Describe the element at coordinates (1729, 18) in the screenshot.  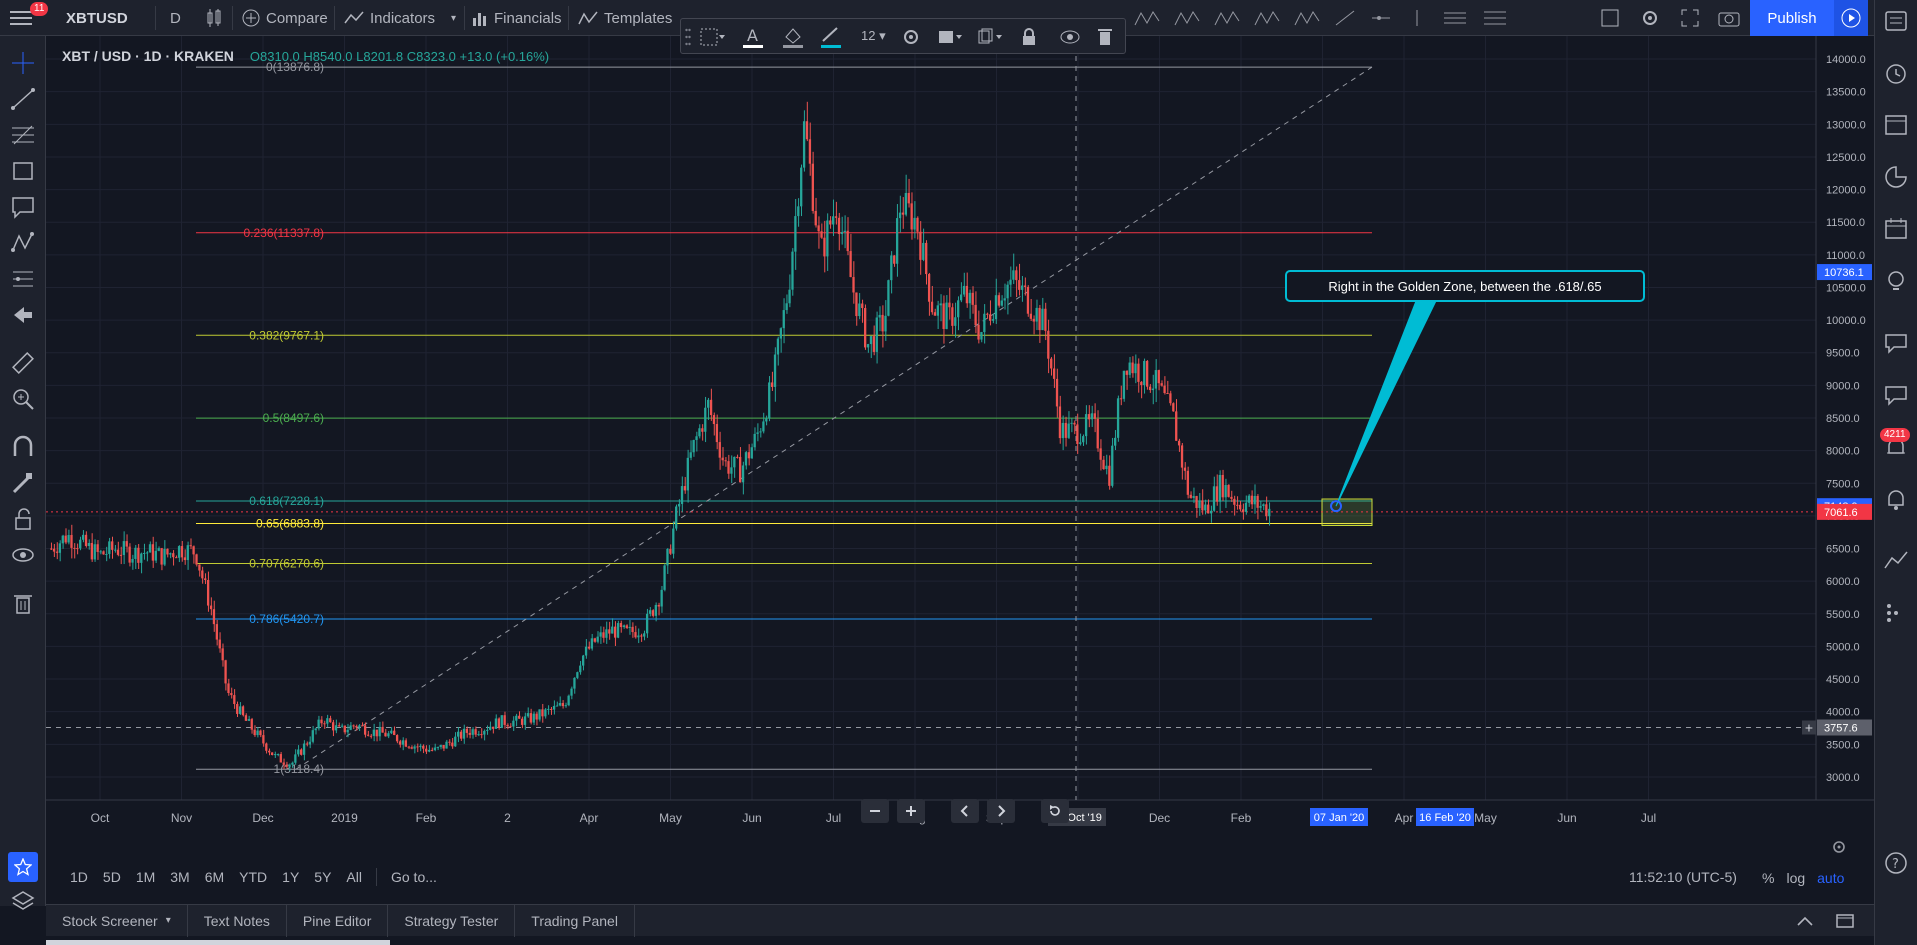
I see `snapshot-button` at that location.